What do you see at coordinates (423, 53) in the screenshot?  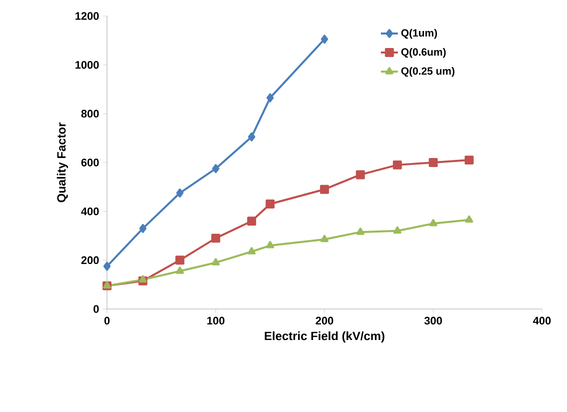 I see `legend-label: Q(0.6um)` at bounding box center [423, 53].